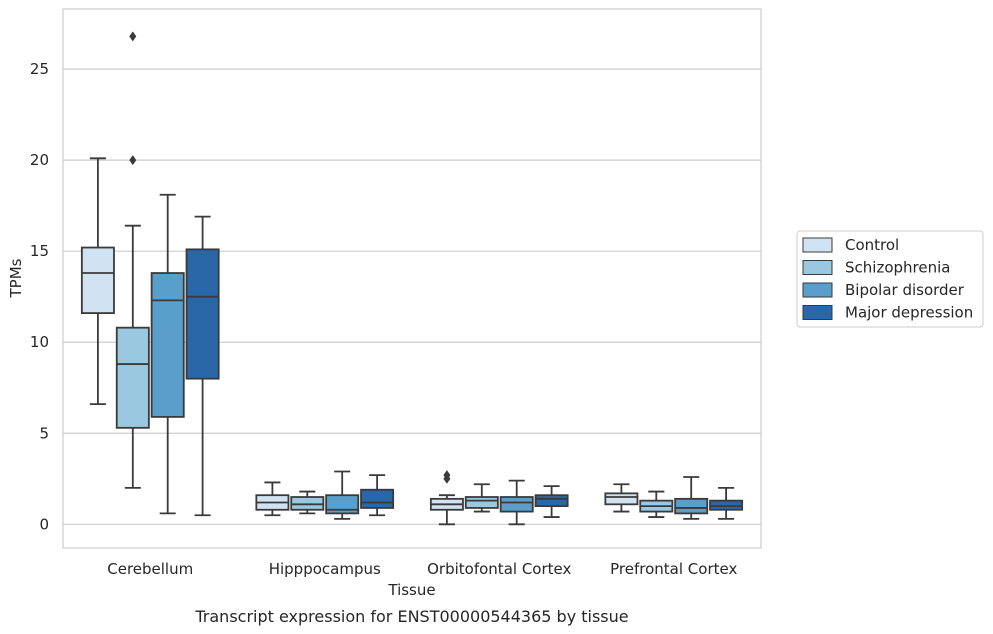 The width and height of the screenshot is (993, 634). I want to click on legend-frame, so click(890, 279).